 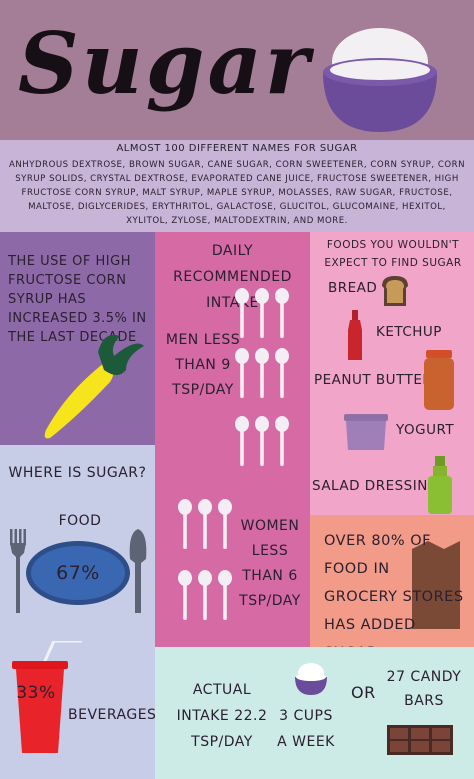 I want to click on candy-bar-icon, so click(x=420, y=740).